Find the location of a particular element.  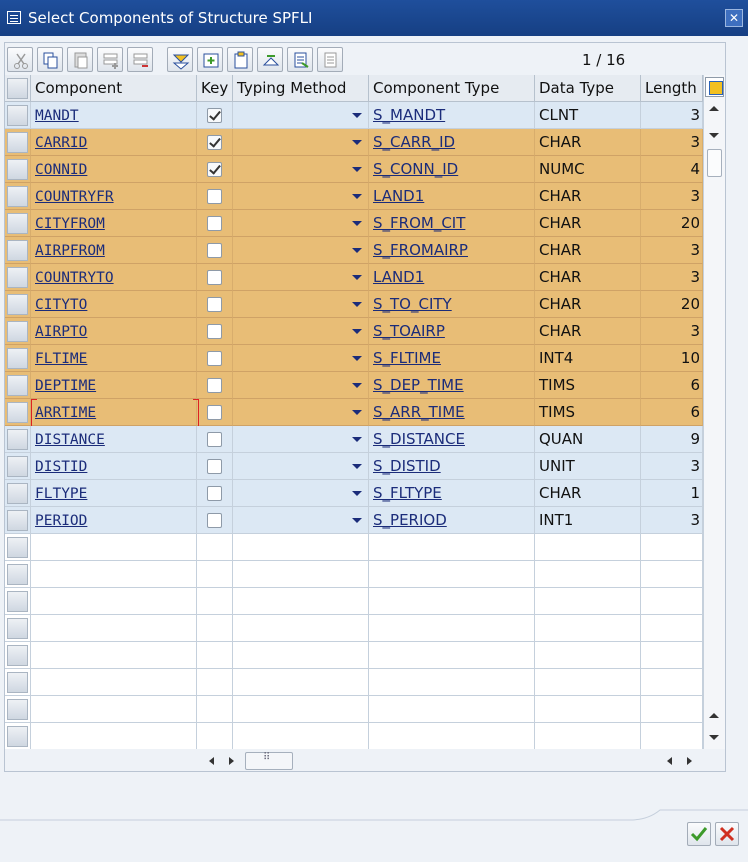

component-type-link: S_FLTIME is located at coordinates (407, 358).